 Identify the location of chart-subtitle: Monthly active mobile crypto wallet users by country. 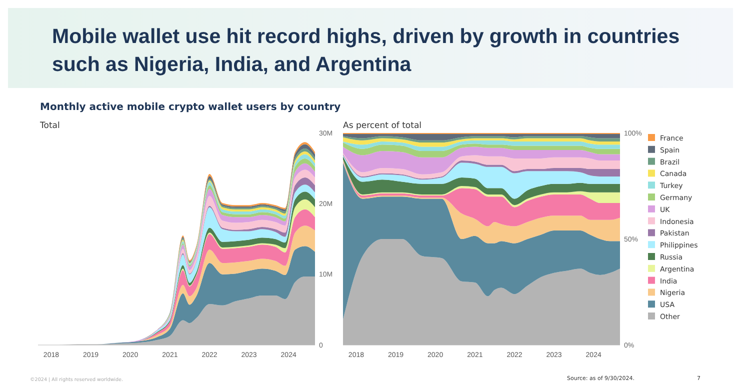
(191, 107).